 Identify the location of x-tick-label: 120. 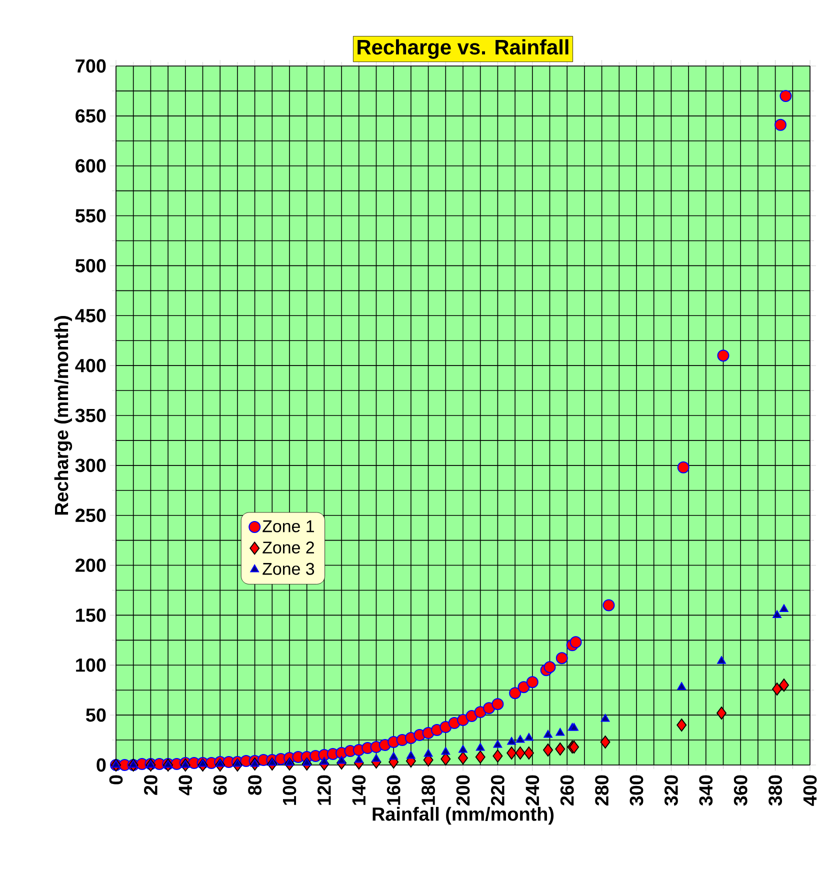
(324, 790).